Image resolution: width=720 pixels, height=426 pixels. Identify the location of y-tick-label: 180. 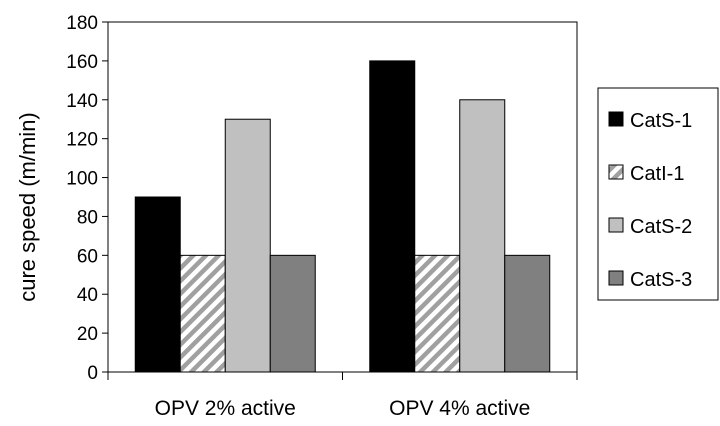
(82, 23).